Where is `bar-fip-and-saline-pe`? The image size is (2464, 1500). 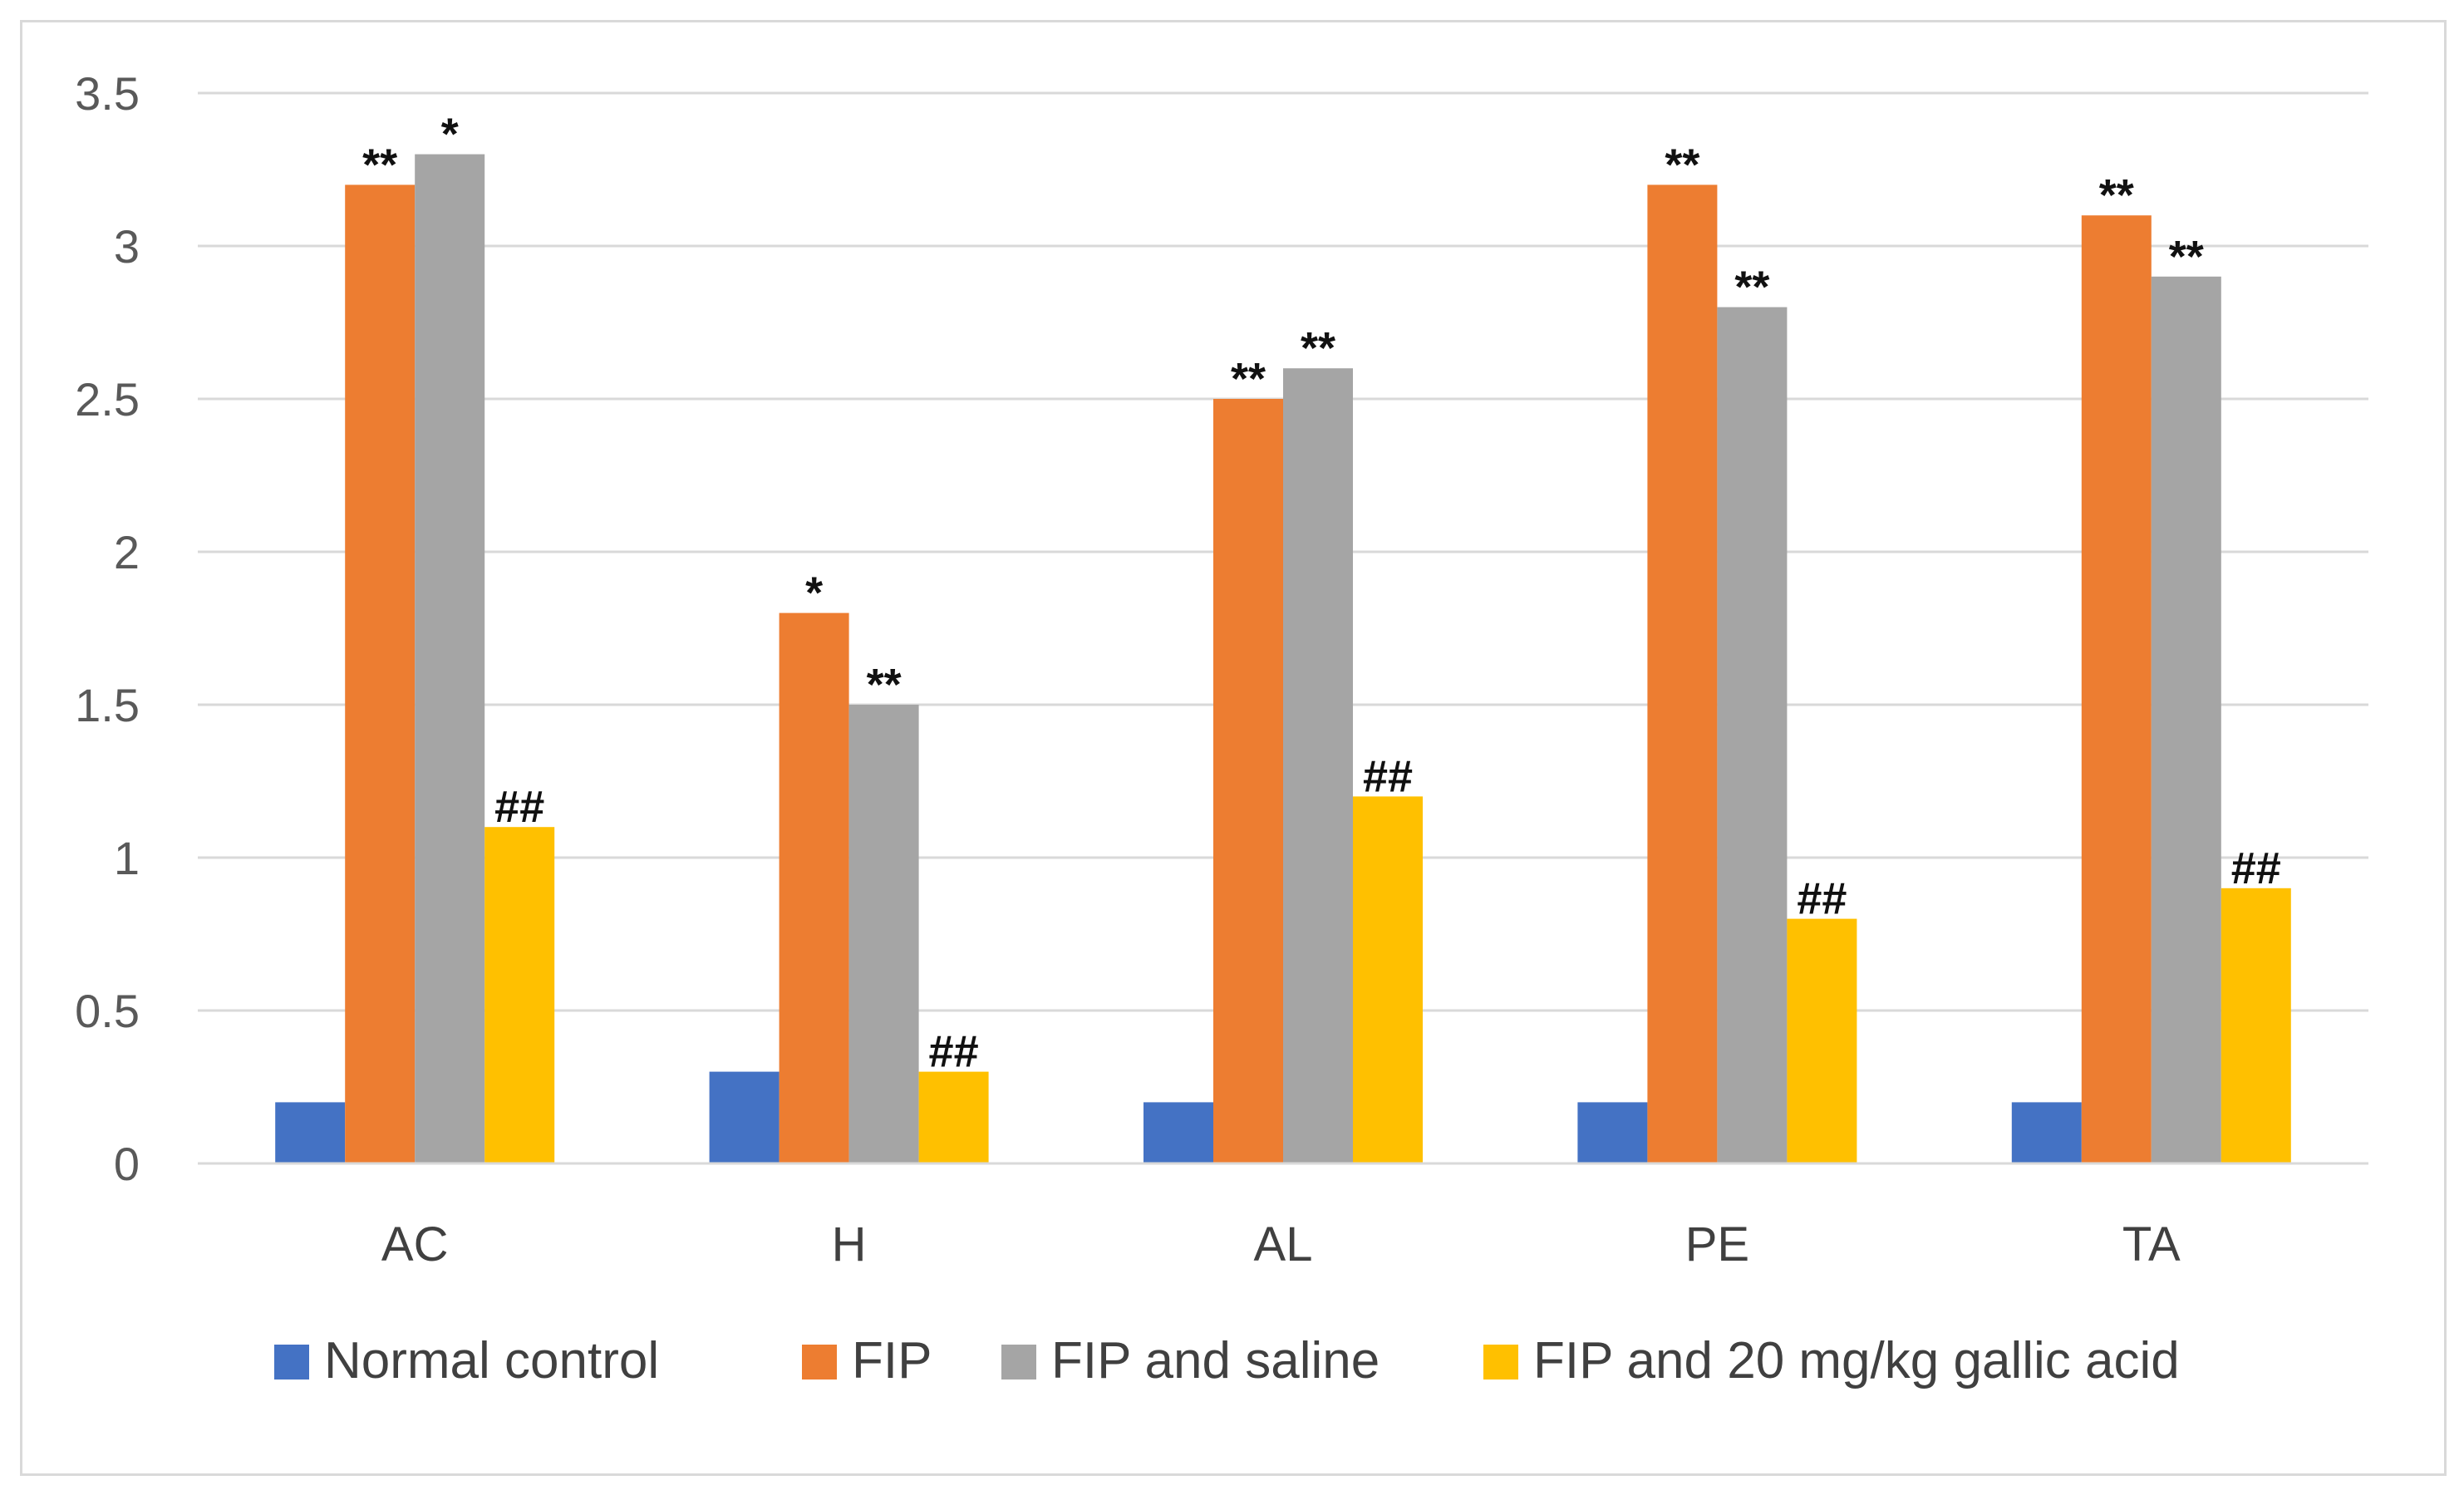
bar-fip-and-saline-pe is located at coordinates (1752, 735).